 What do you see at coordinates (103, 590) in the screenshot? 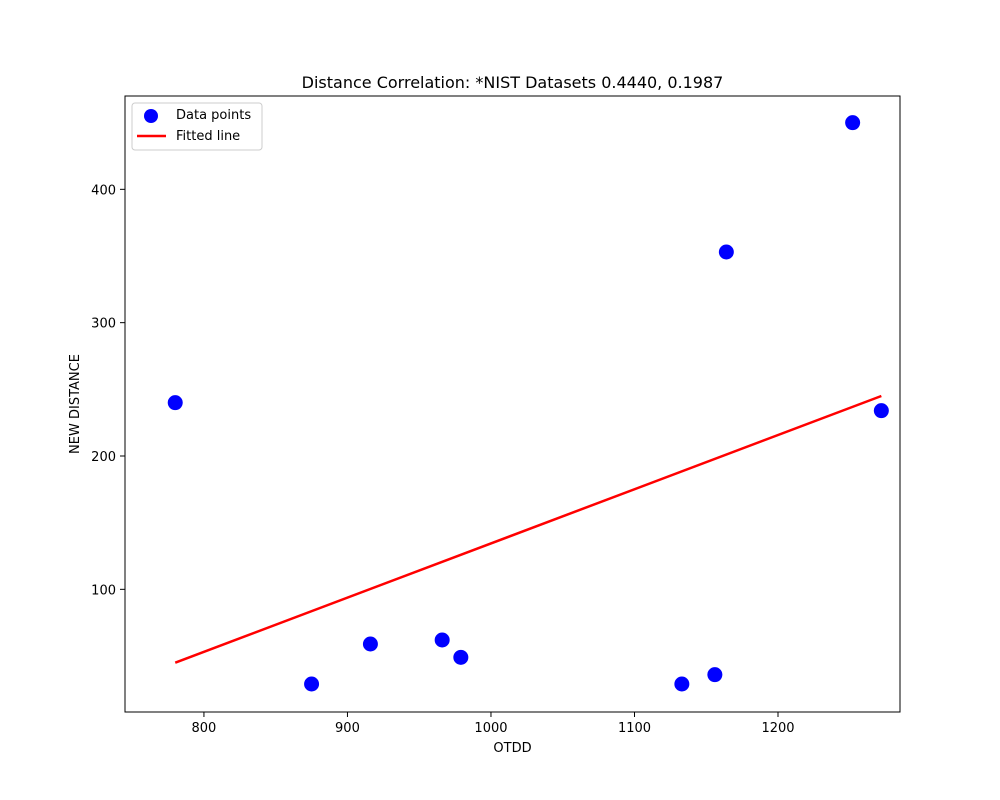
I see `y-tick-label: 100` at bounding box center [103, 590].